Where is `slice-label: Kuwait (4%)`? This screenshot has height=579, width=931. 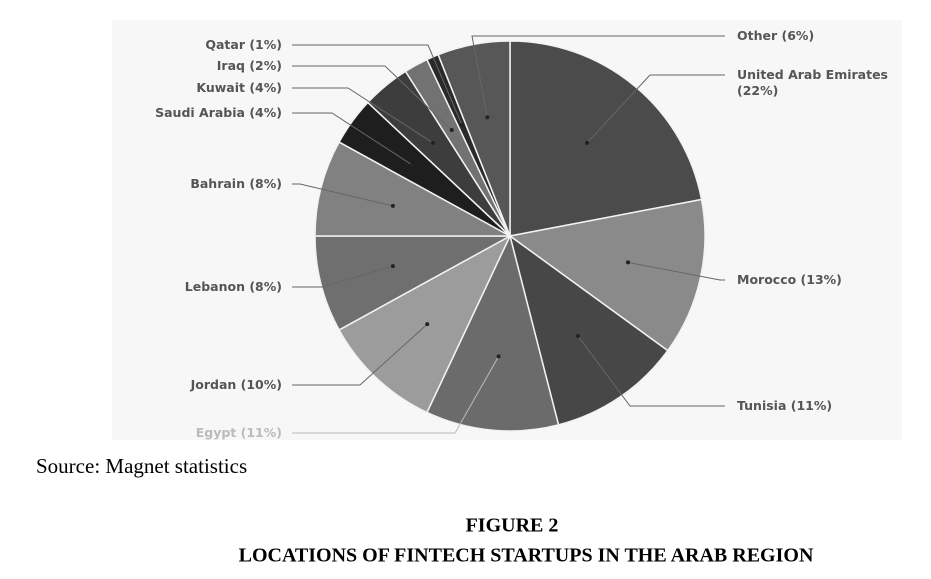 slice-label: Kuwait (4%) is located at coordinates (239, 87).